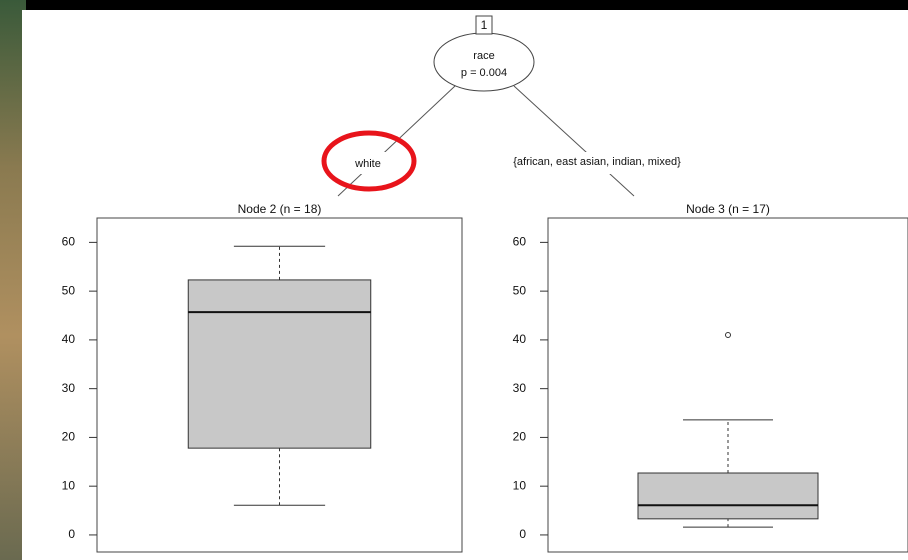  I want to click on highlight-circle, so click(369, 161).